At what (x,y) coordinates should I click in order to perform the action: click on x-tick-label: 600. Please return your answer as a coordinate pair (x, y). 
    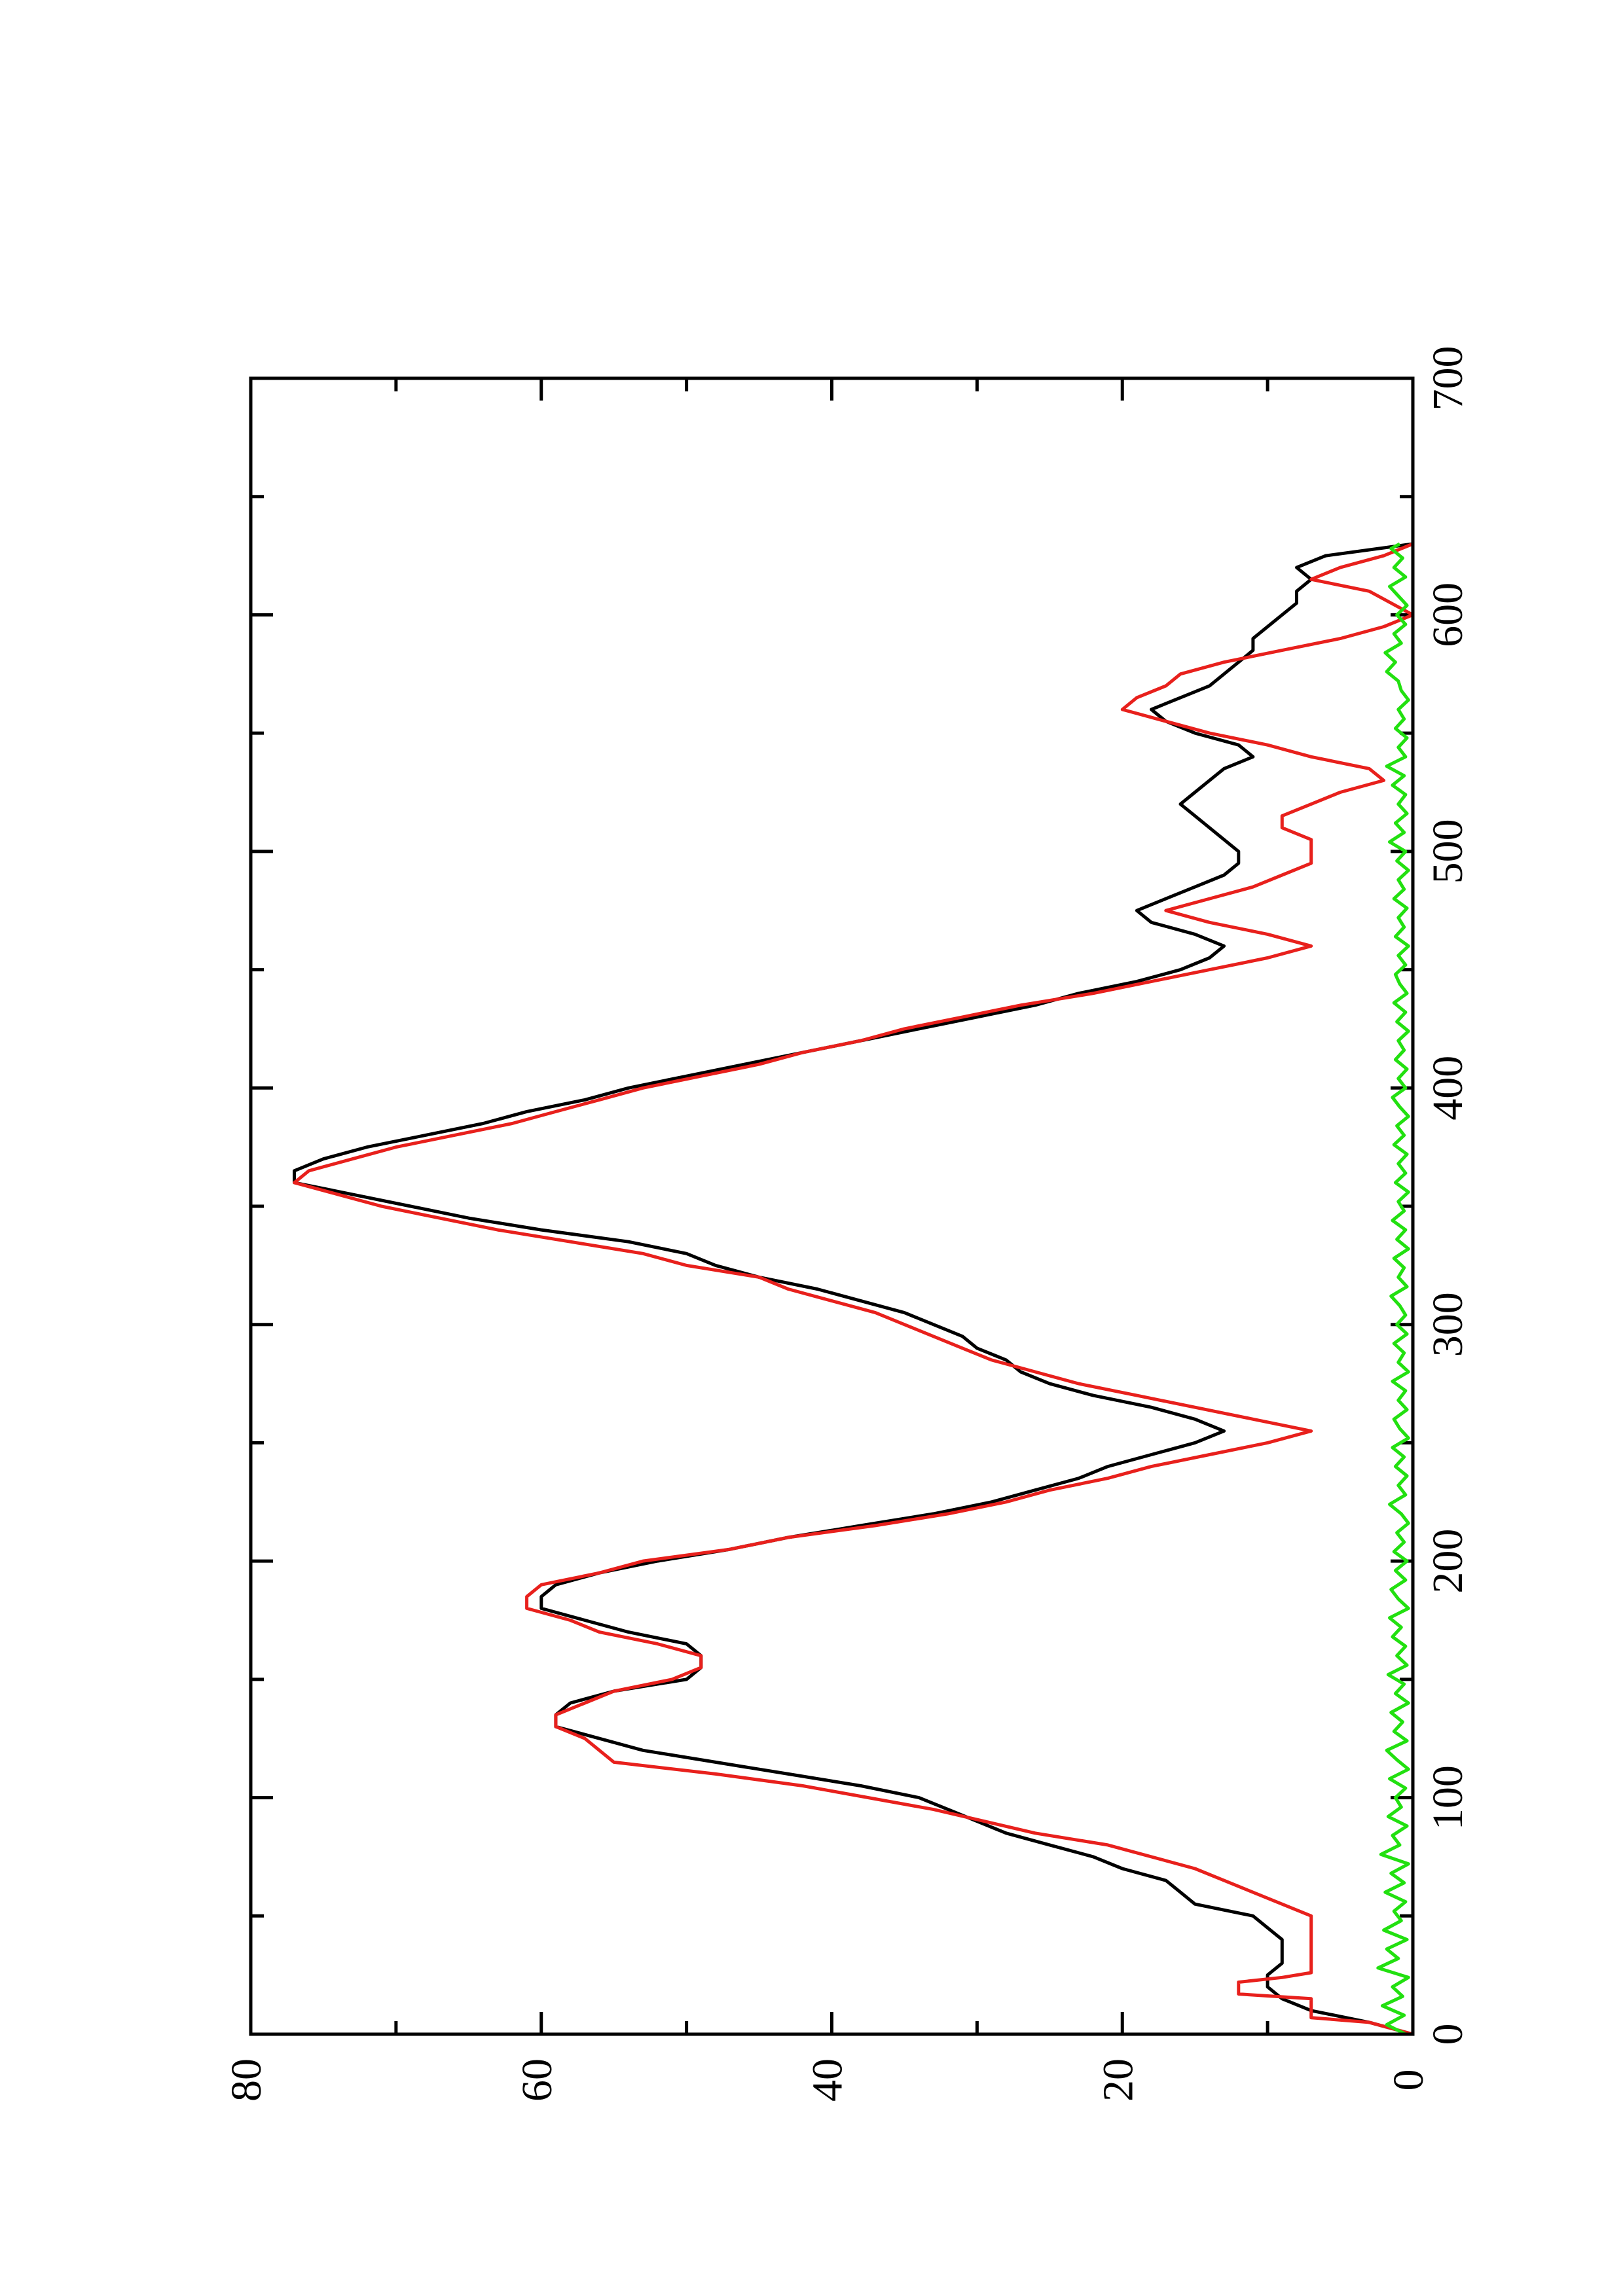
    Looking at the image, I should click on (1448, 615).